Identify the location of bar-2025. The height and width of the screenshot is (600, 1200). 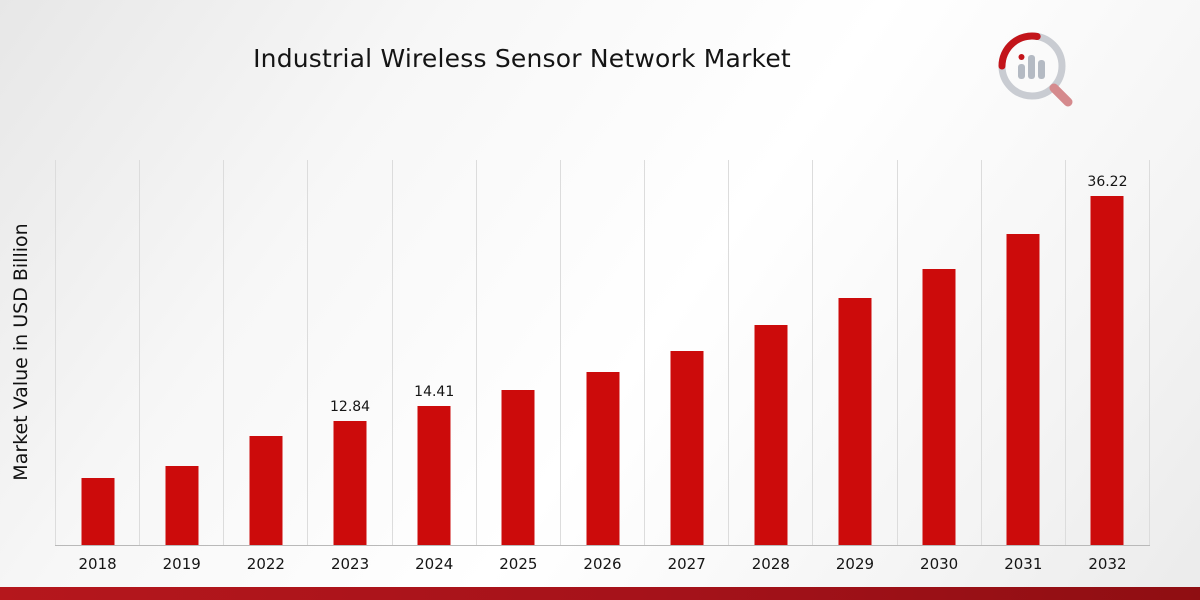
(518, 467).